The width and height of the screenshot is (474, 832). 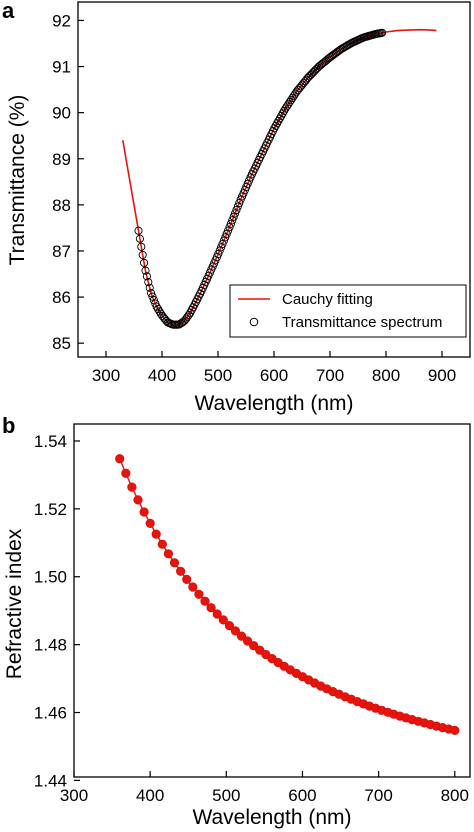 I want to click on panel-a-y-tick-label: 85, so click(x=61, y=343).